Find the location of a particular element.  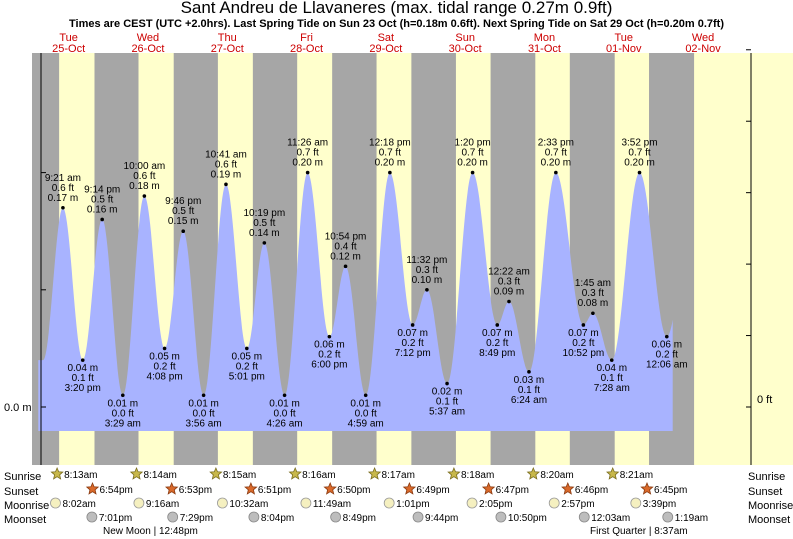

tide-time-label: 9:14 pm is located at coordinates (102, 189).